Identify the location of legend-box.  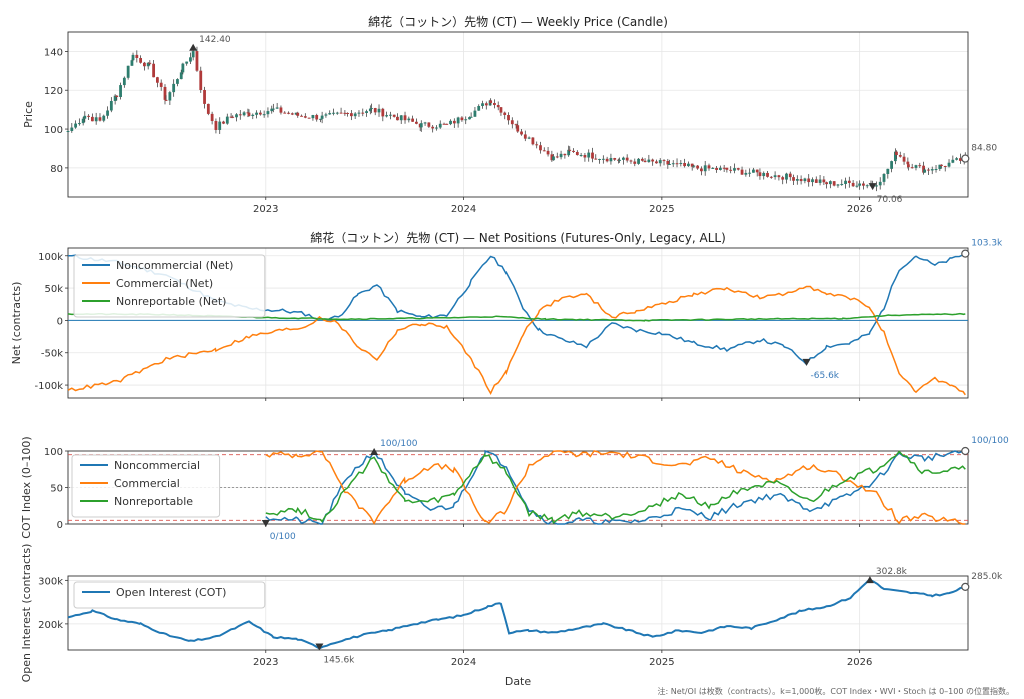
(146, 486).